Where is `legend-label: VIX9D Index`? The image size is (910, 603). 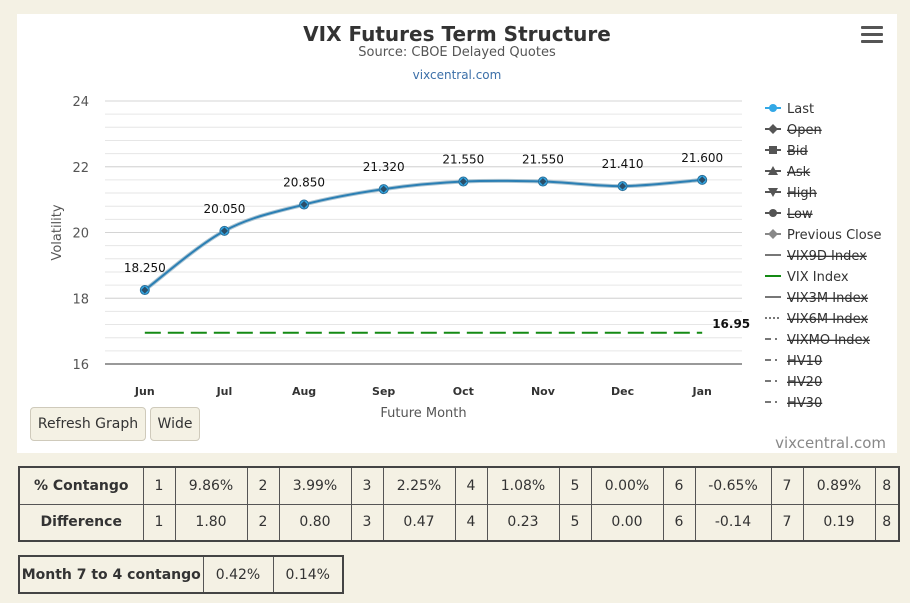 legend-label: VIX9D Index is located at coordinates (827, 256).